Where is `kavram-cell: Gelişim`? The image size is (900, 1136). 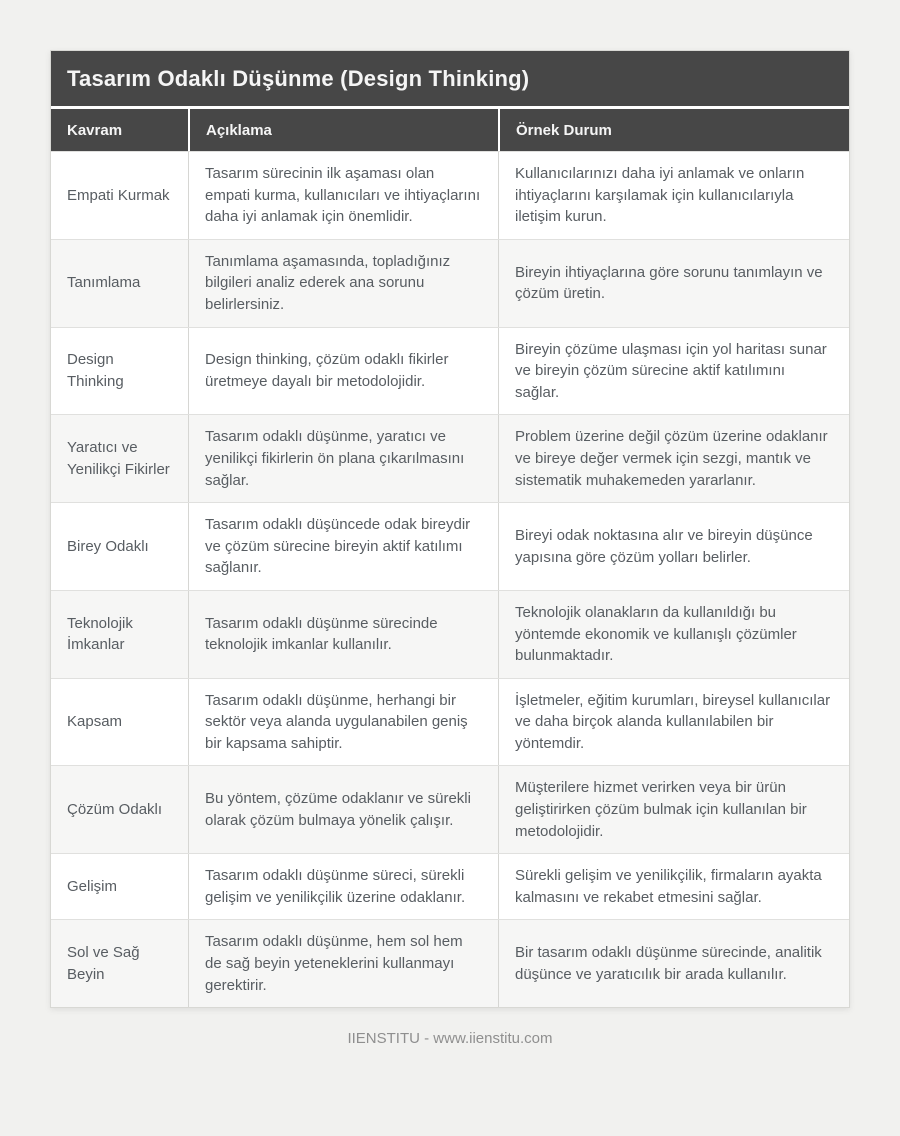
kavram-cell: Gelişim is located at coordinates (92, 887).